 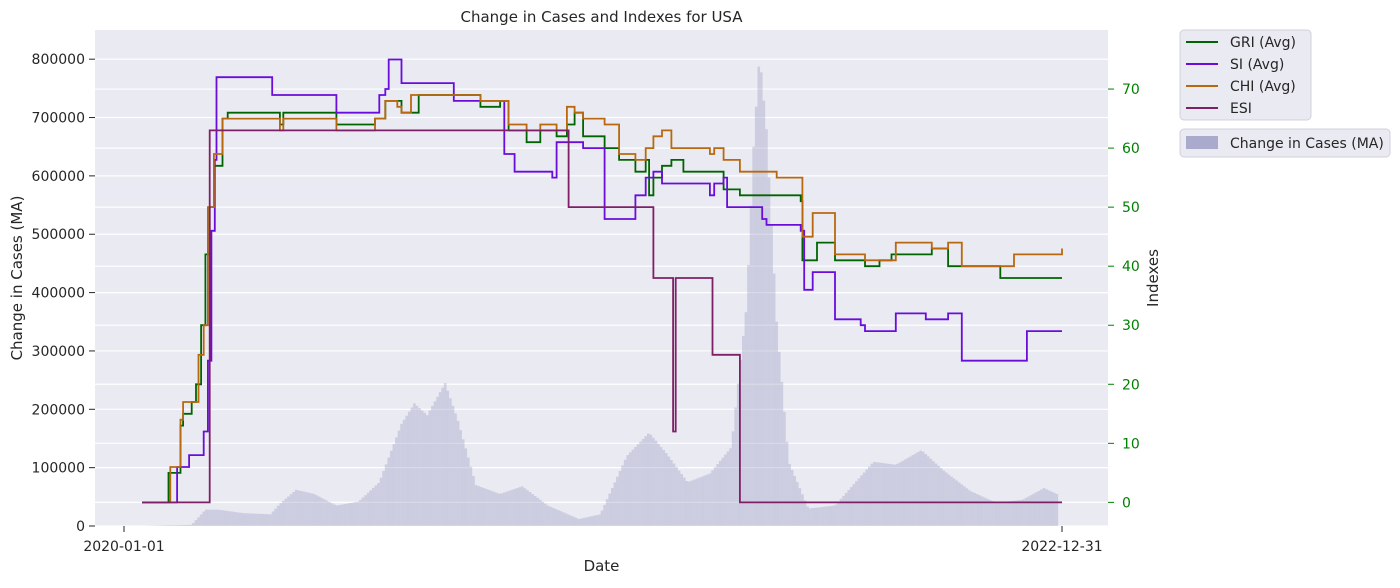 What do you see at coordinates (1263, 87) in the screenshot?
I see `legend-label-chi: CHI (Avg)` at bounding box center [1263, 87].